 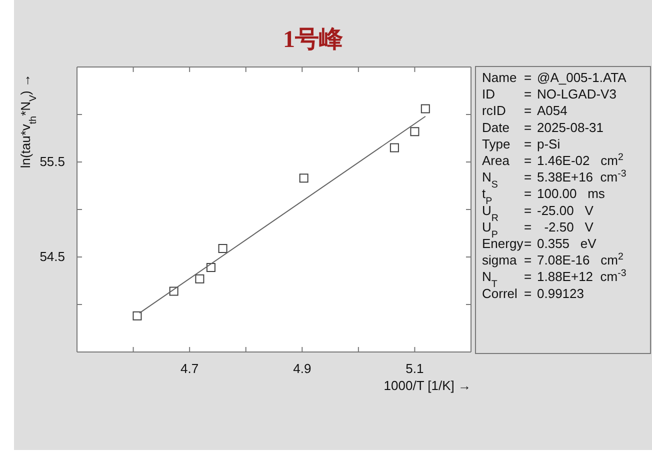 I want to click on text: Energy= 0.355 eV, so click(x=539, y=243).